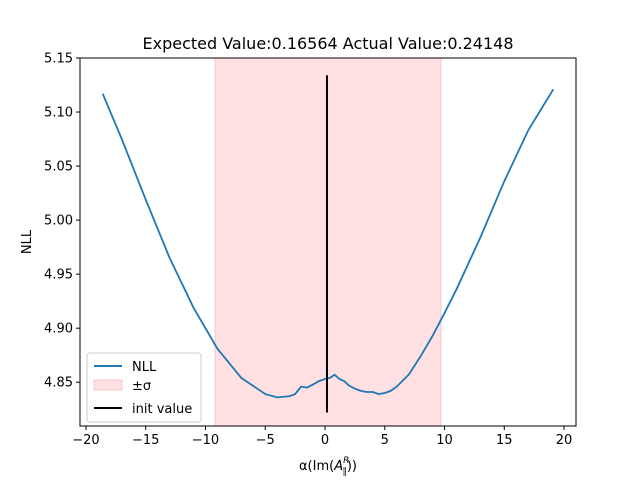 This screenshot has width=640, height=480. I want to click on legend-label-init: init value, so click(162, 409).